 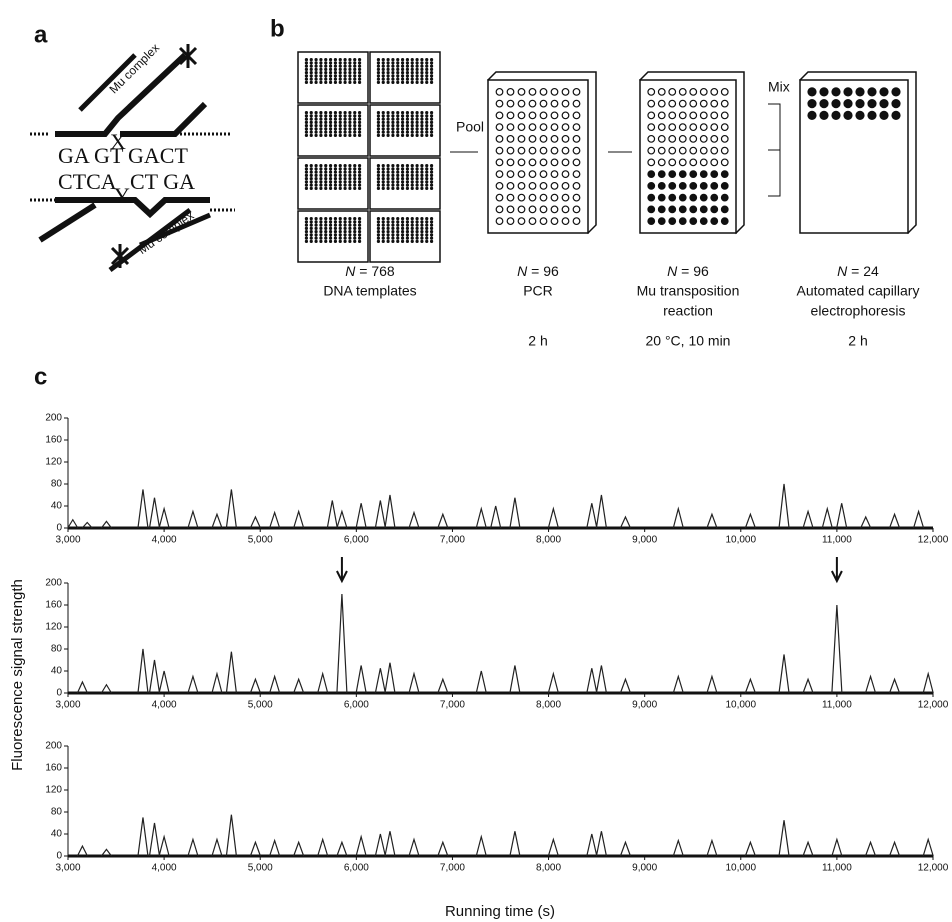 What do you see at coordinates (537, 341) in the screenshot?
I see `step-time: 2 h` at bounding box center [537, 341].